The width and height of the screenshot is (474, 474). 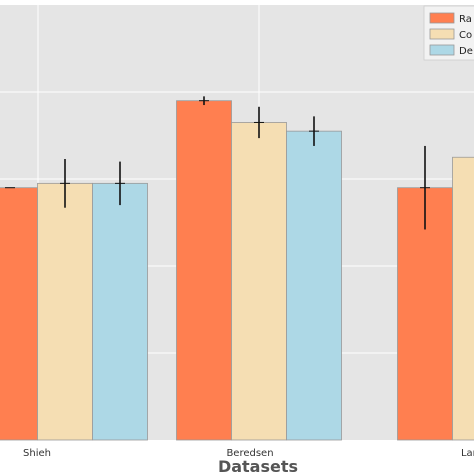 I want to click on x-tick-label: Shieh, so click(x=37, y=453).